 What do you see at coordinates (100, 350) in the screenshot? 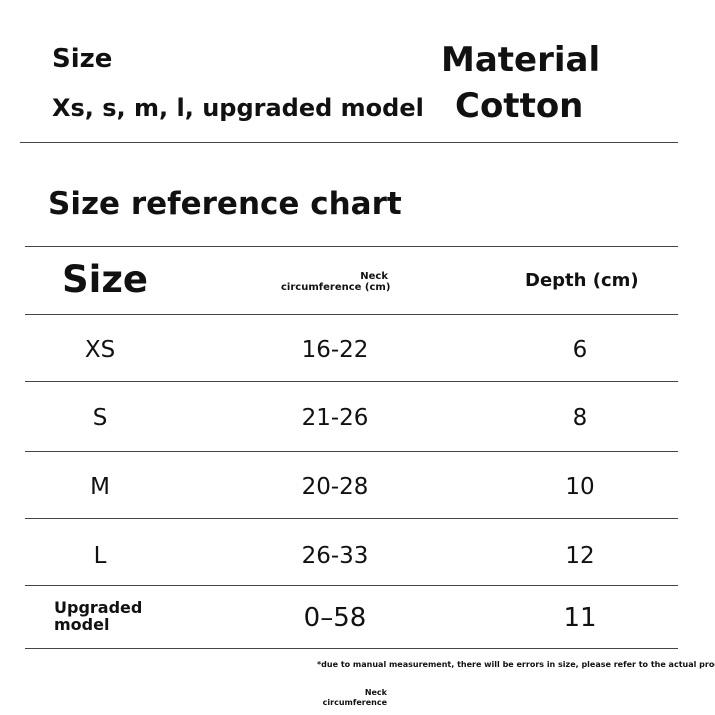
I see `cell-size: XS` at bounding box center [100, 350].